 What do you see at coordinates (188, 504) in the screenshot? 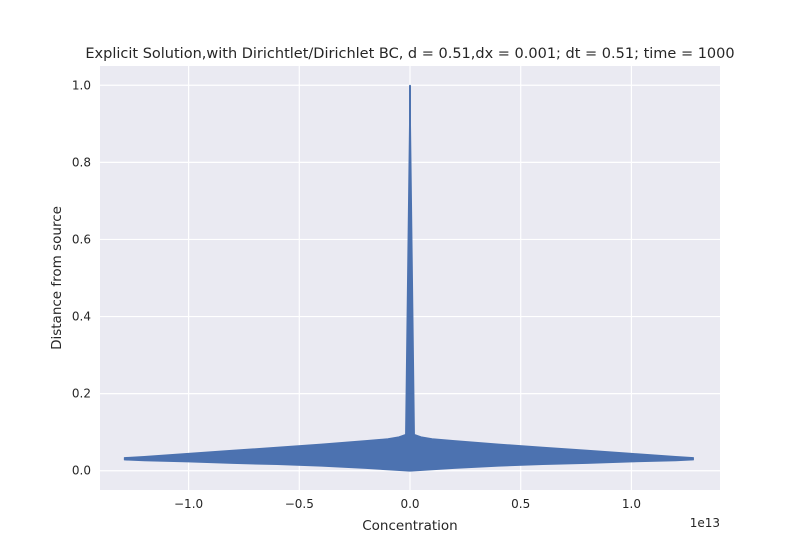
I see `x-tick-label: −1.0` at bounding box center [188, 504].